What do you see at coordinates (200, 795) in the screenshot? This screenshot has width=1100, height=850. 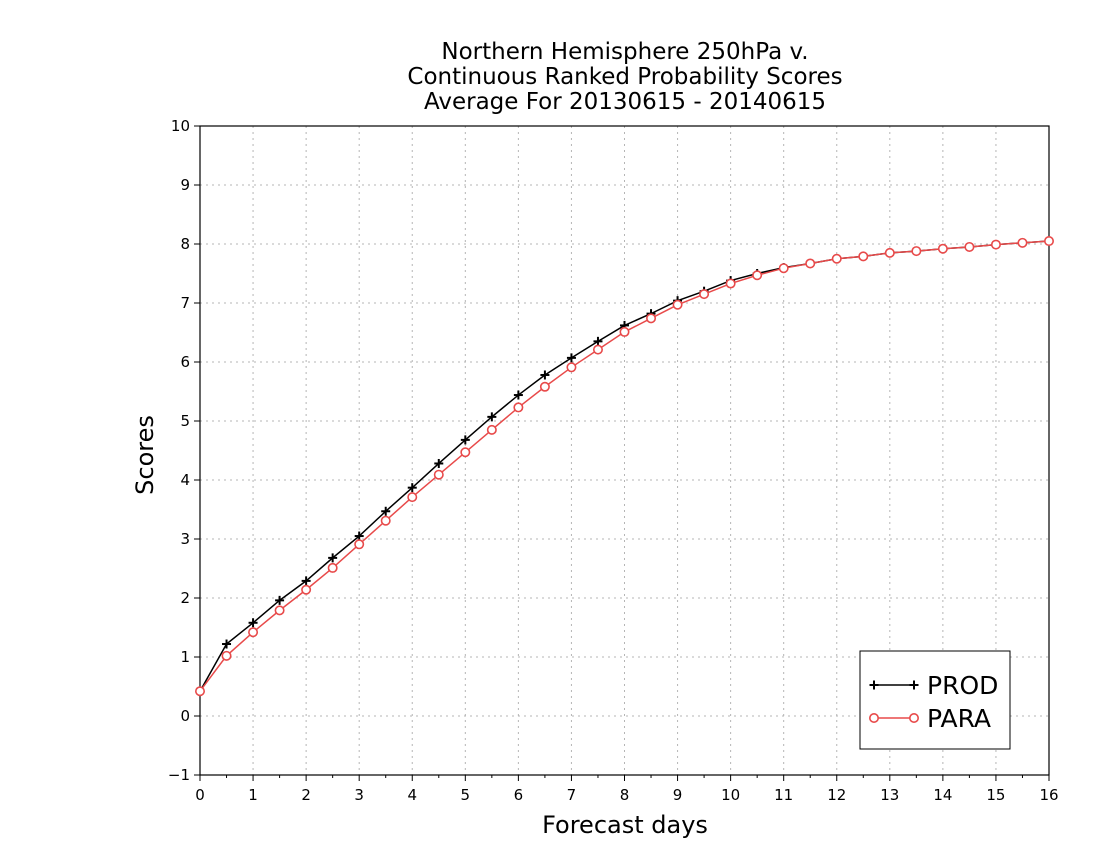 I see `x-tick-label: 0` at bounding box center [200, 795].